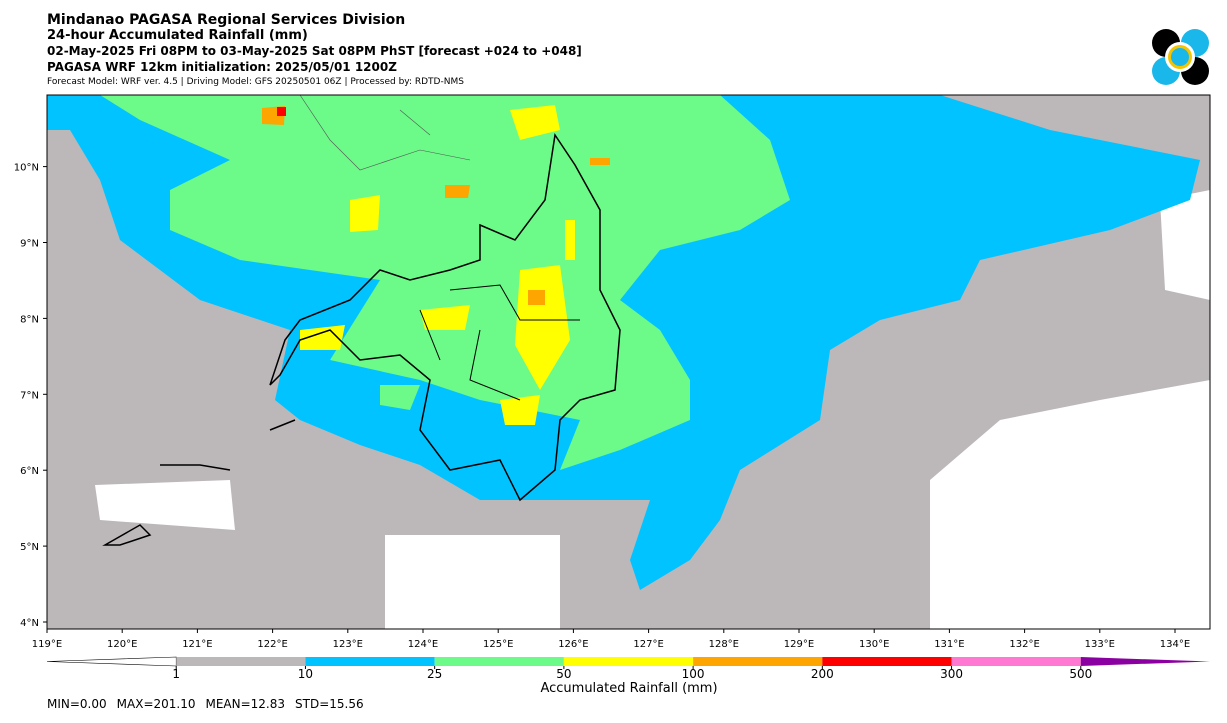 Image resolution: width=1227 pixels, height=723 pixels. I want to click on lat-label: 6°N, so click(29, 471).